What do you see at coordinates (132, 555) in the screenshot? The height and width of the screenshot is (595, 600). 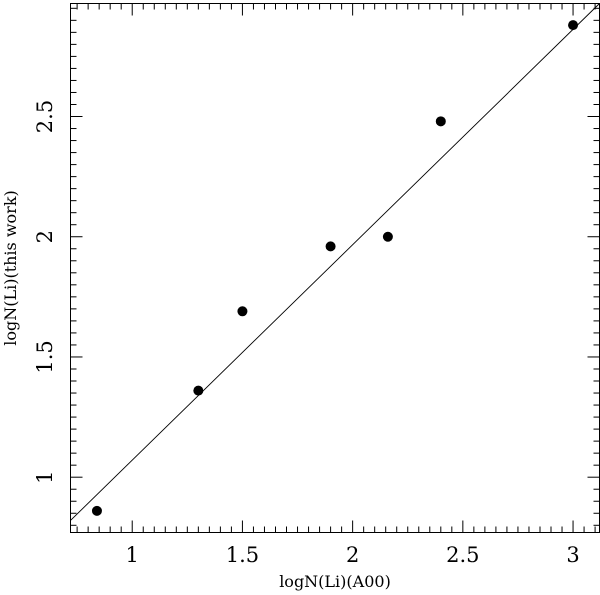 I see `x-tick-label: 1` at bounding box center [132, 555].